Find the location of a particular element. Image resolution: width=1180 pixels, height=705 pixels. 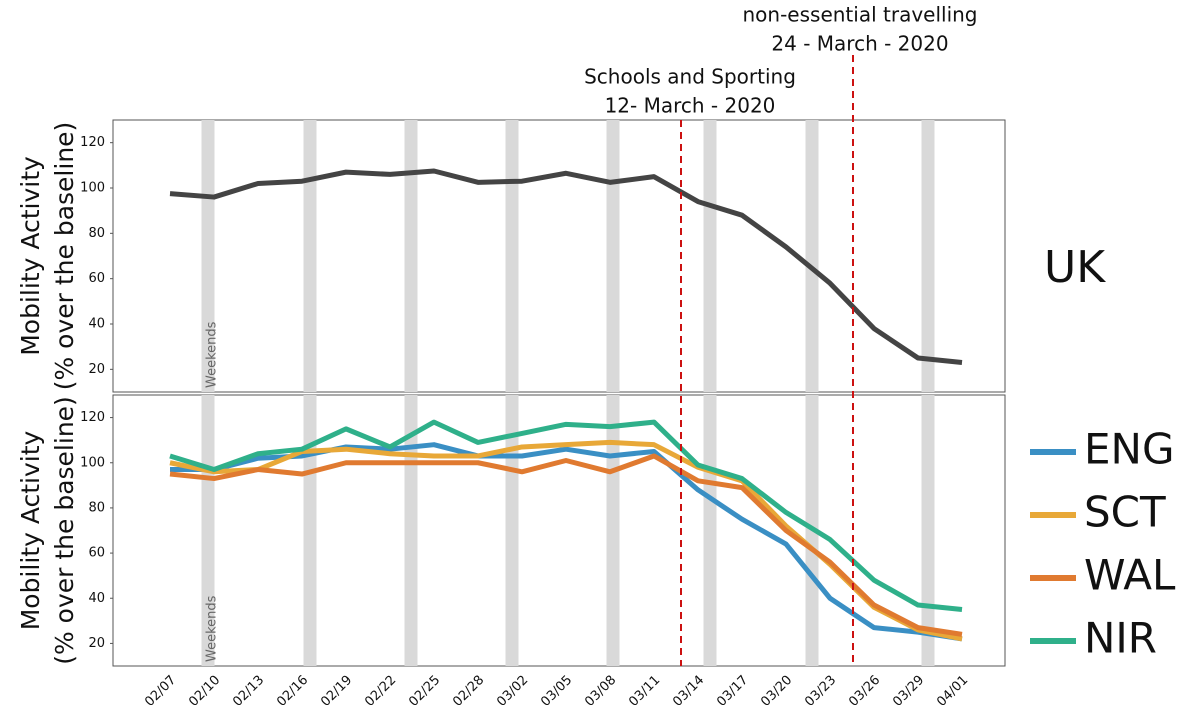

x-tick-label: 02/13 is located at coordinates (248, 689).